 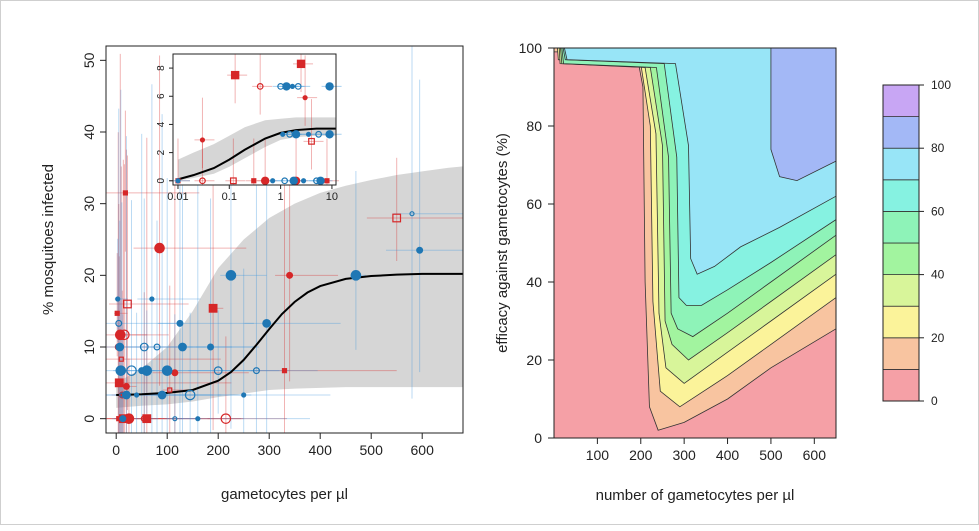 I want to click on x-tick-label: 200, so click(x=219, y=450).